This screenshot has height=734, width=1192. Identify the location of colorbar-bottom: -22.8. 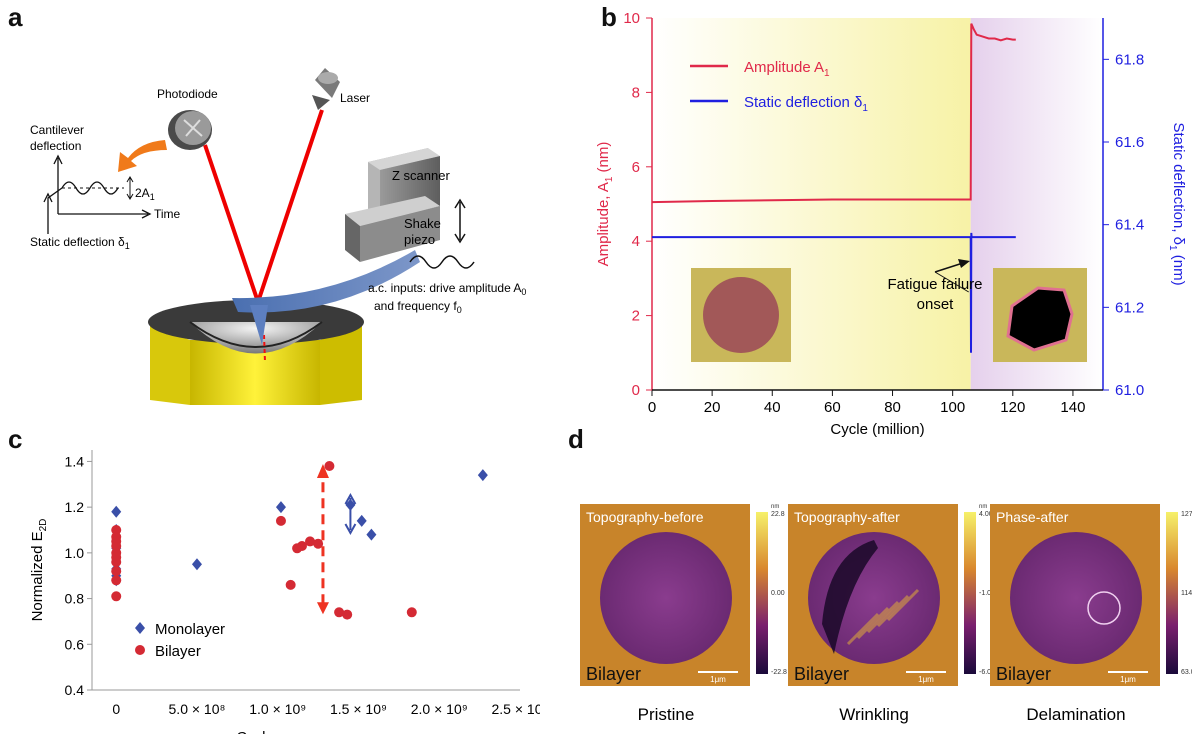
(779, 672).